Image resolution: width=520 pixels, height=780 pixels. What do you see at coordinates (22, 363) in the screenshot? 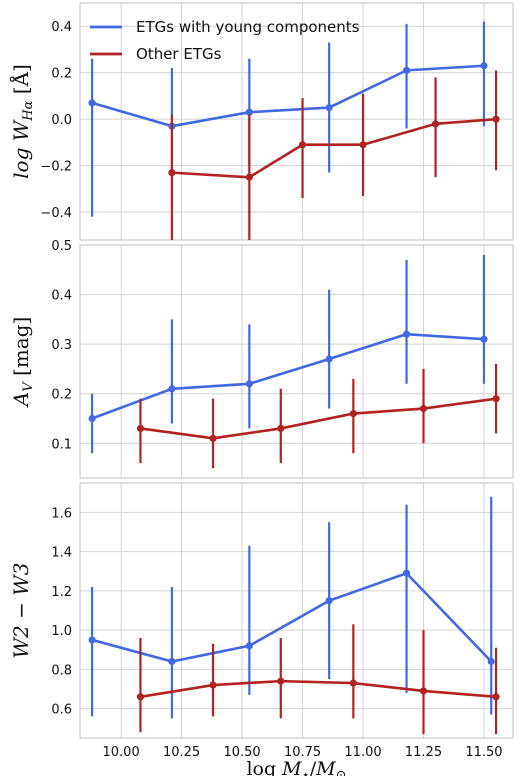
I see `y-axis-label: AV [mag]` at bounding box center [22, 363].